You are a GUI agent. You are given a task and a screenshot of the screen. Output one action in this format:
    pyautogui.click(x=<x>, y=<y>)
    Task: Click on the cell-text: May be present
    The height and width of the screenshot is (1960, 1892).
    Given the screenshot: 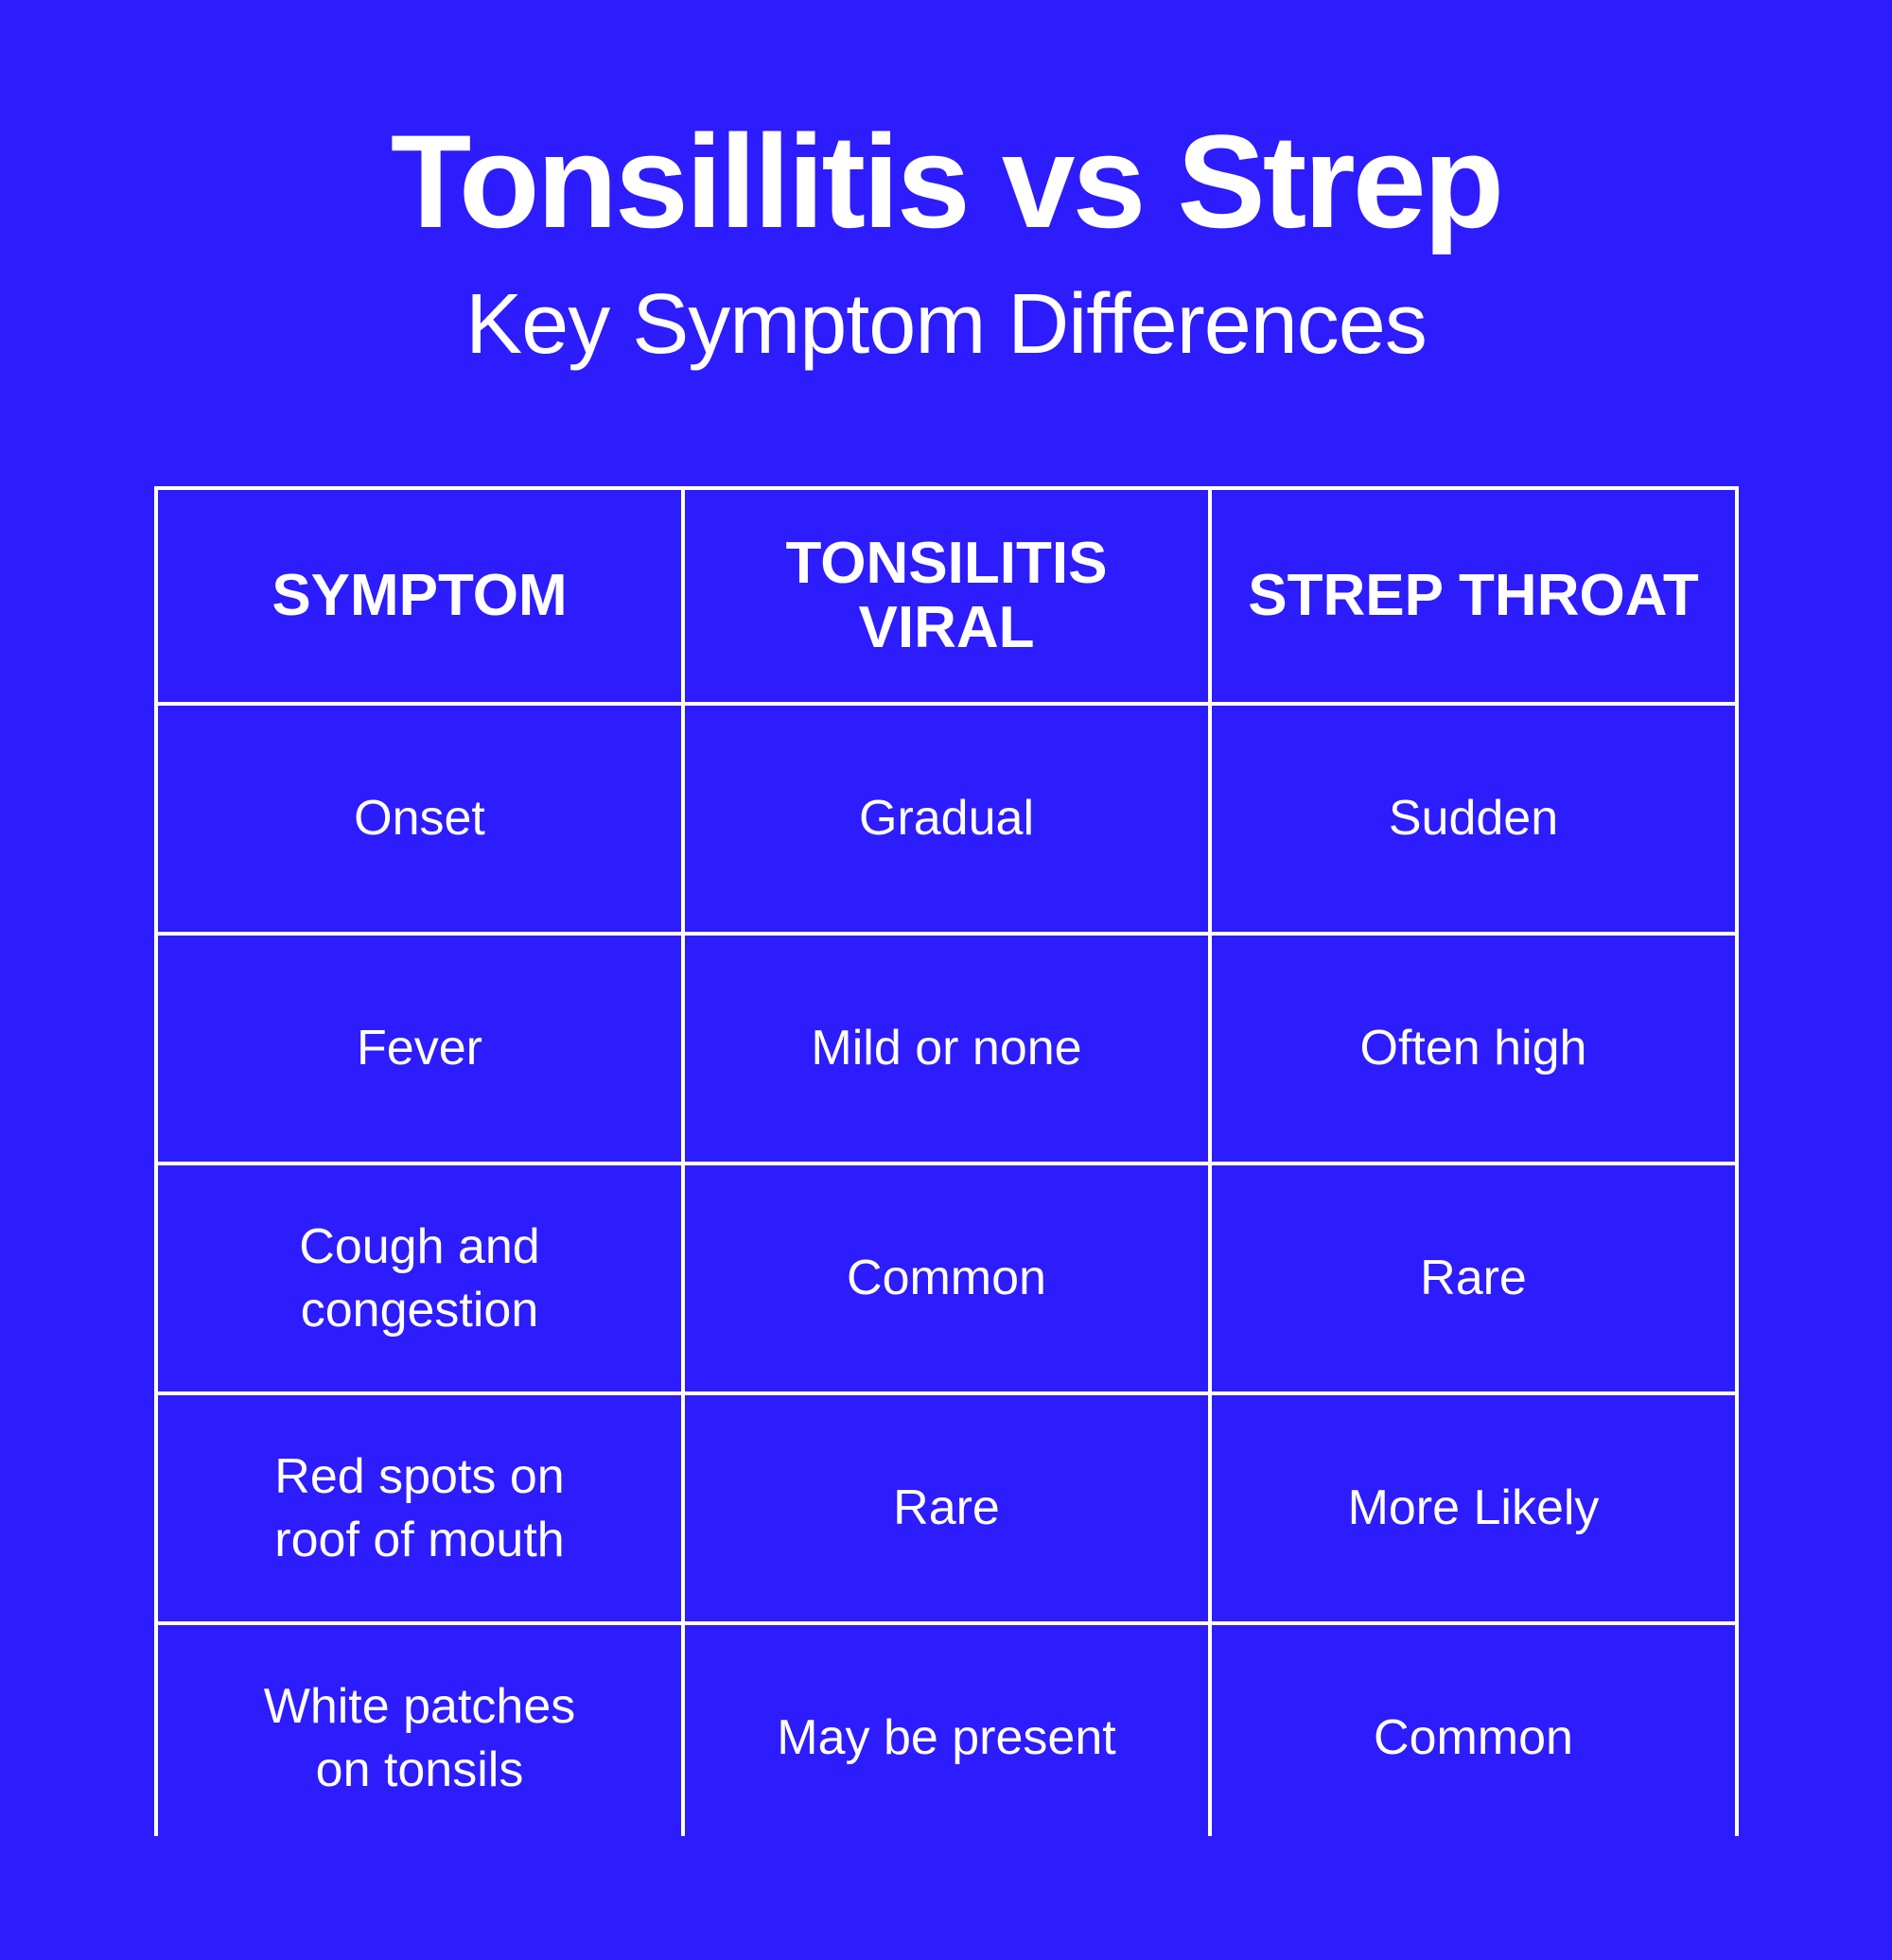 What is the action you would take?
    pyautogui.click(x=946, y=1738)
    